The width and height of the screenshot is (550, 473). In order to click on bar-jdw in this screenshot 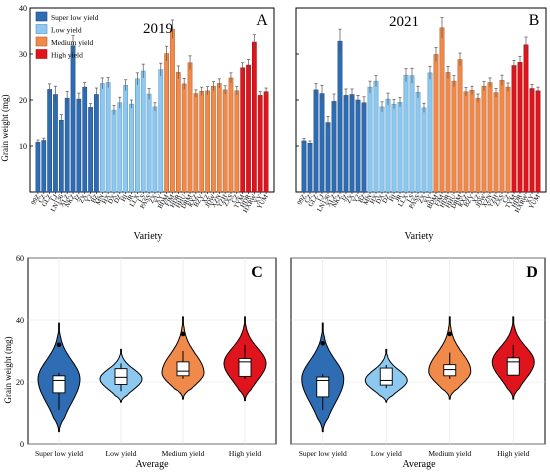, I will do `click(484, 139)`.